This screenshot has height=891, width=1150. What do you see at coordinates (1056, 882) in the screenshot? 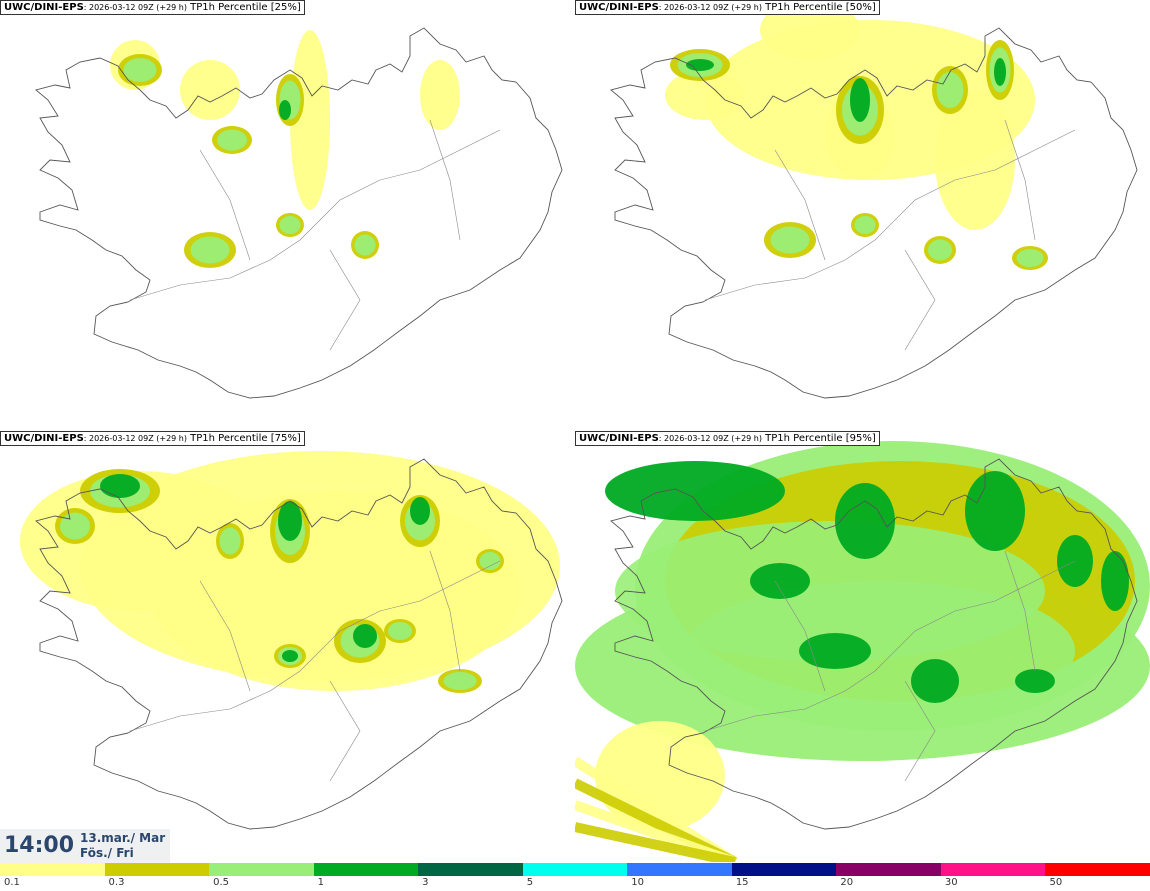
I see `colorbar-tick-label: 50` at bounding box center [1056, 882].